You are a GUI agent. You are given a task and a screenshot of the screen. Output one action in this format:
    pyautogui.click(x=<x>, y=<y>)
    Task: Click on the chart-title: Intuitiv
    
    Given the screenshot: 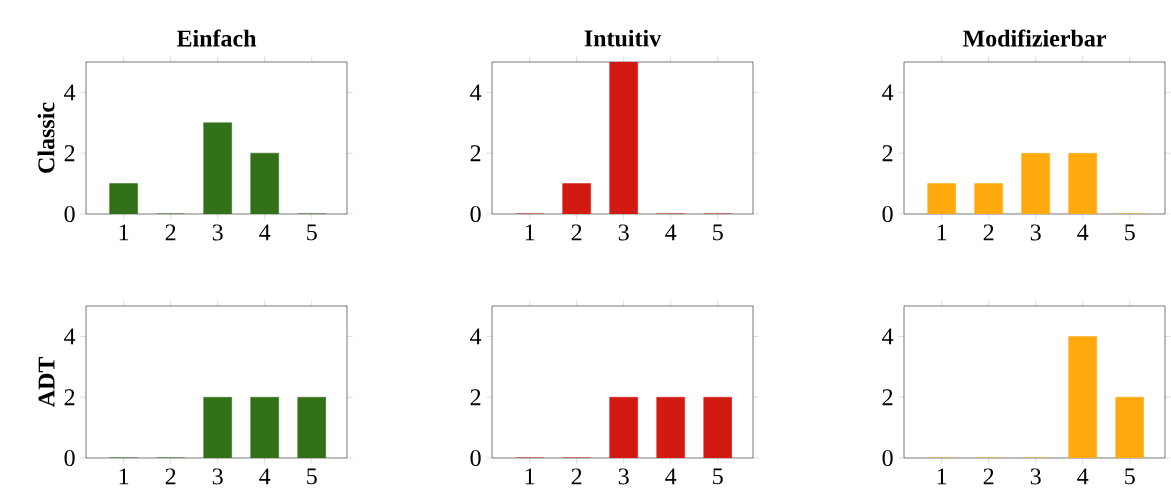 What is the action you would take?
    pyautogui.click(x=623, y=38)
    